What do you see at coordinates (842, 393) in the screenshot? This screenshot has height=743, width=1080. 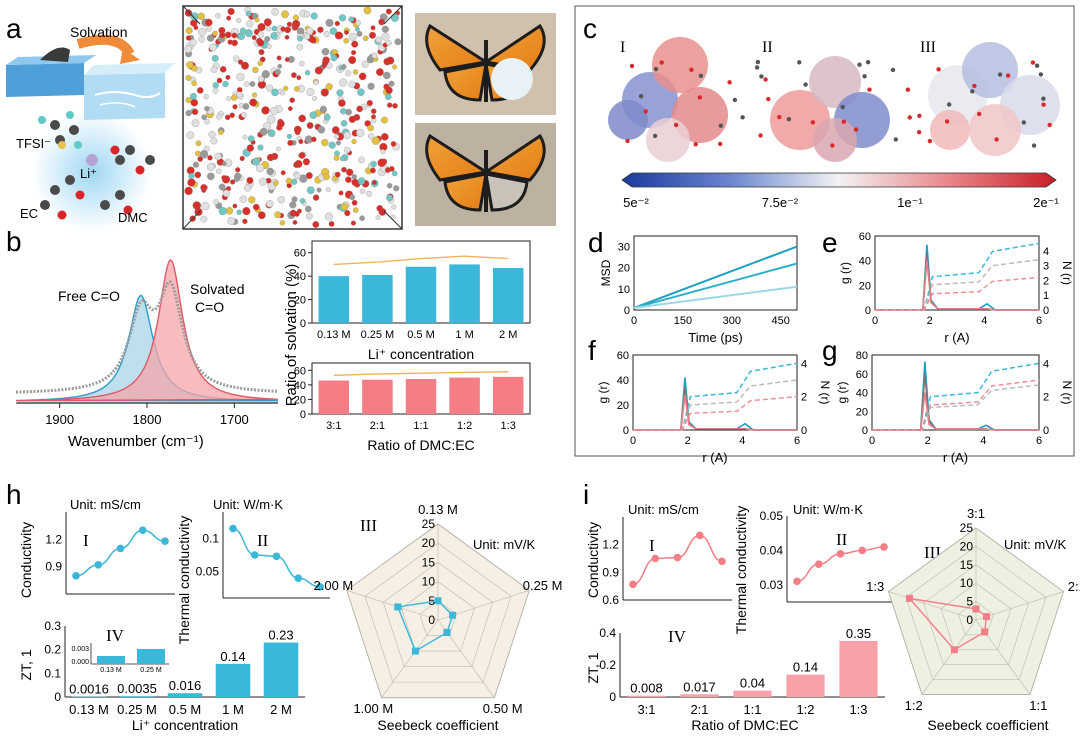 I see `g-ylabel: g (r)` at bounding box center [842, 393].